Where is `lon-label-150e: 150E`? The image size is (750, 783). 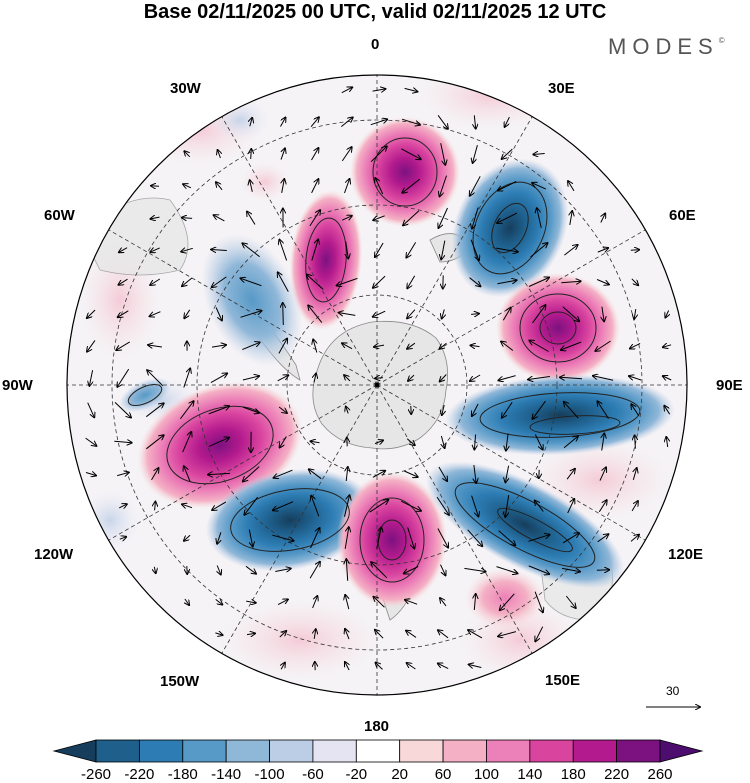 lon-label-150e: 150E is located at coordinates (563, 680).